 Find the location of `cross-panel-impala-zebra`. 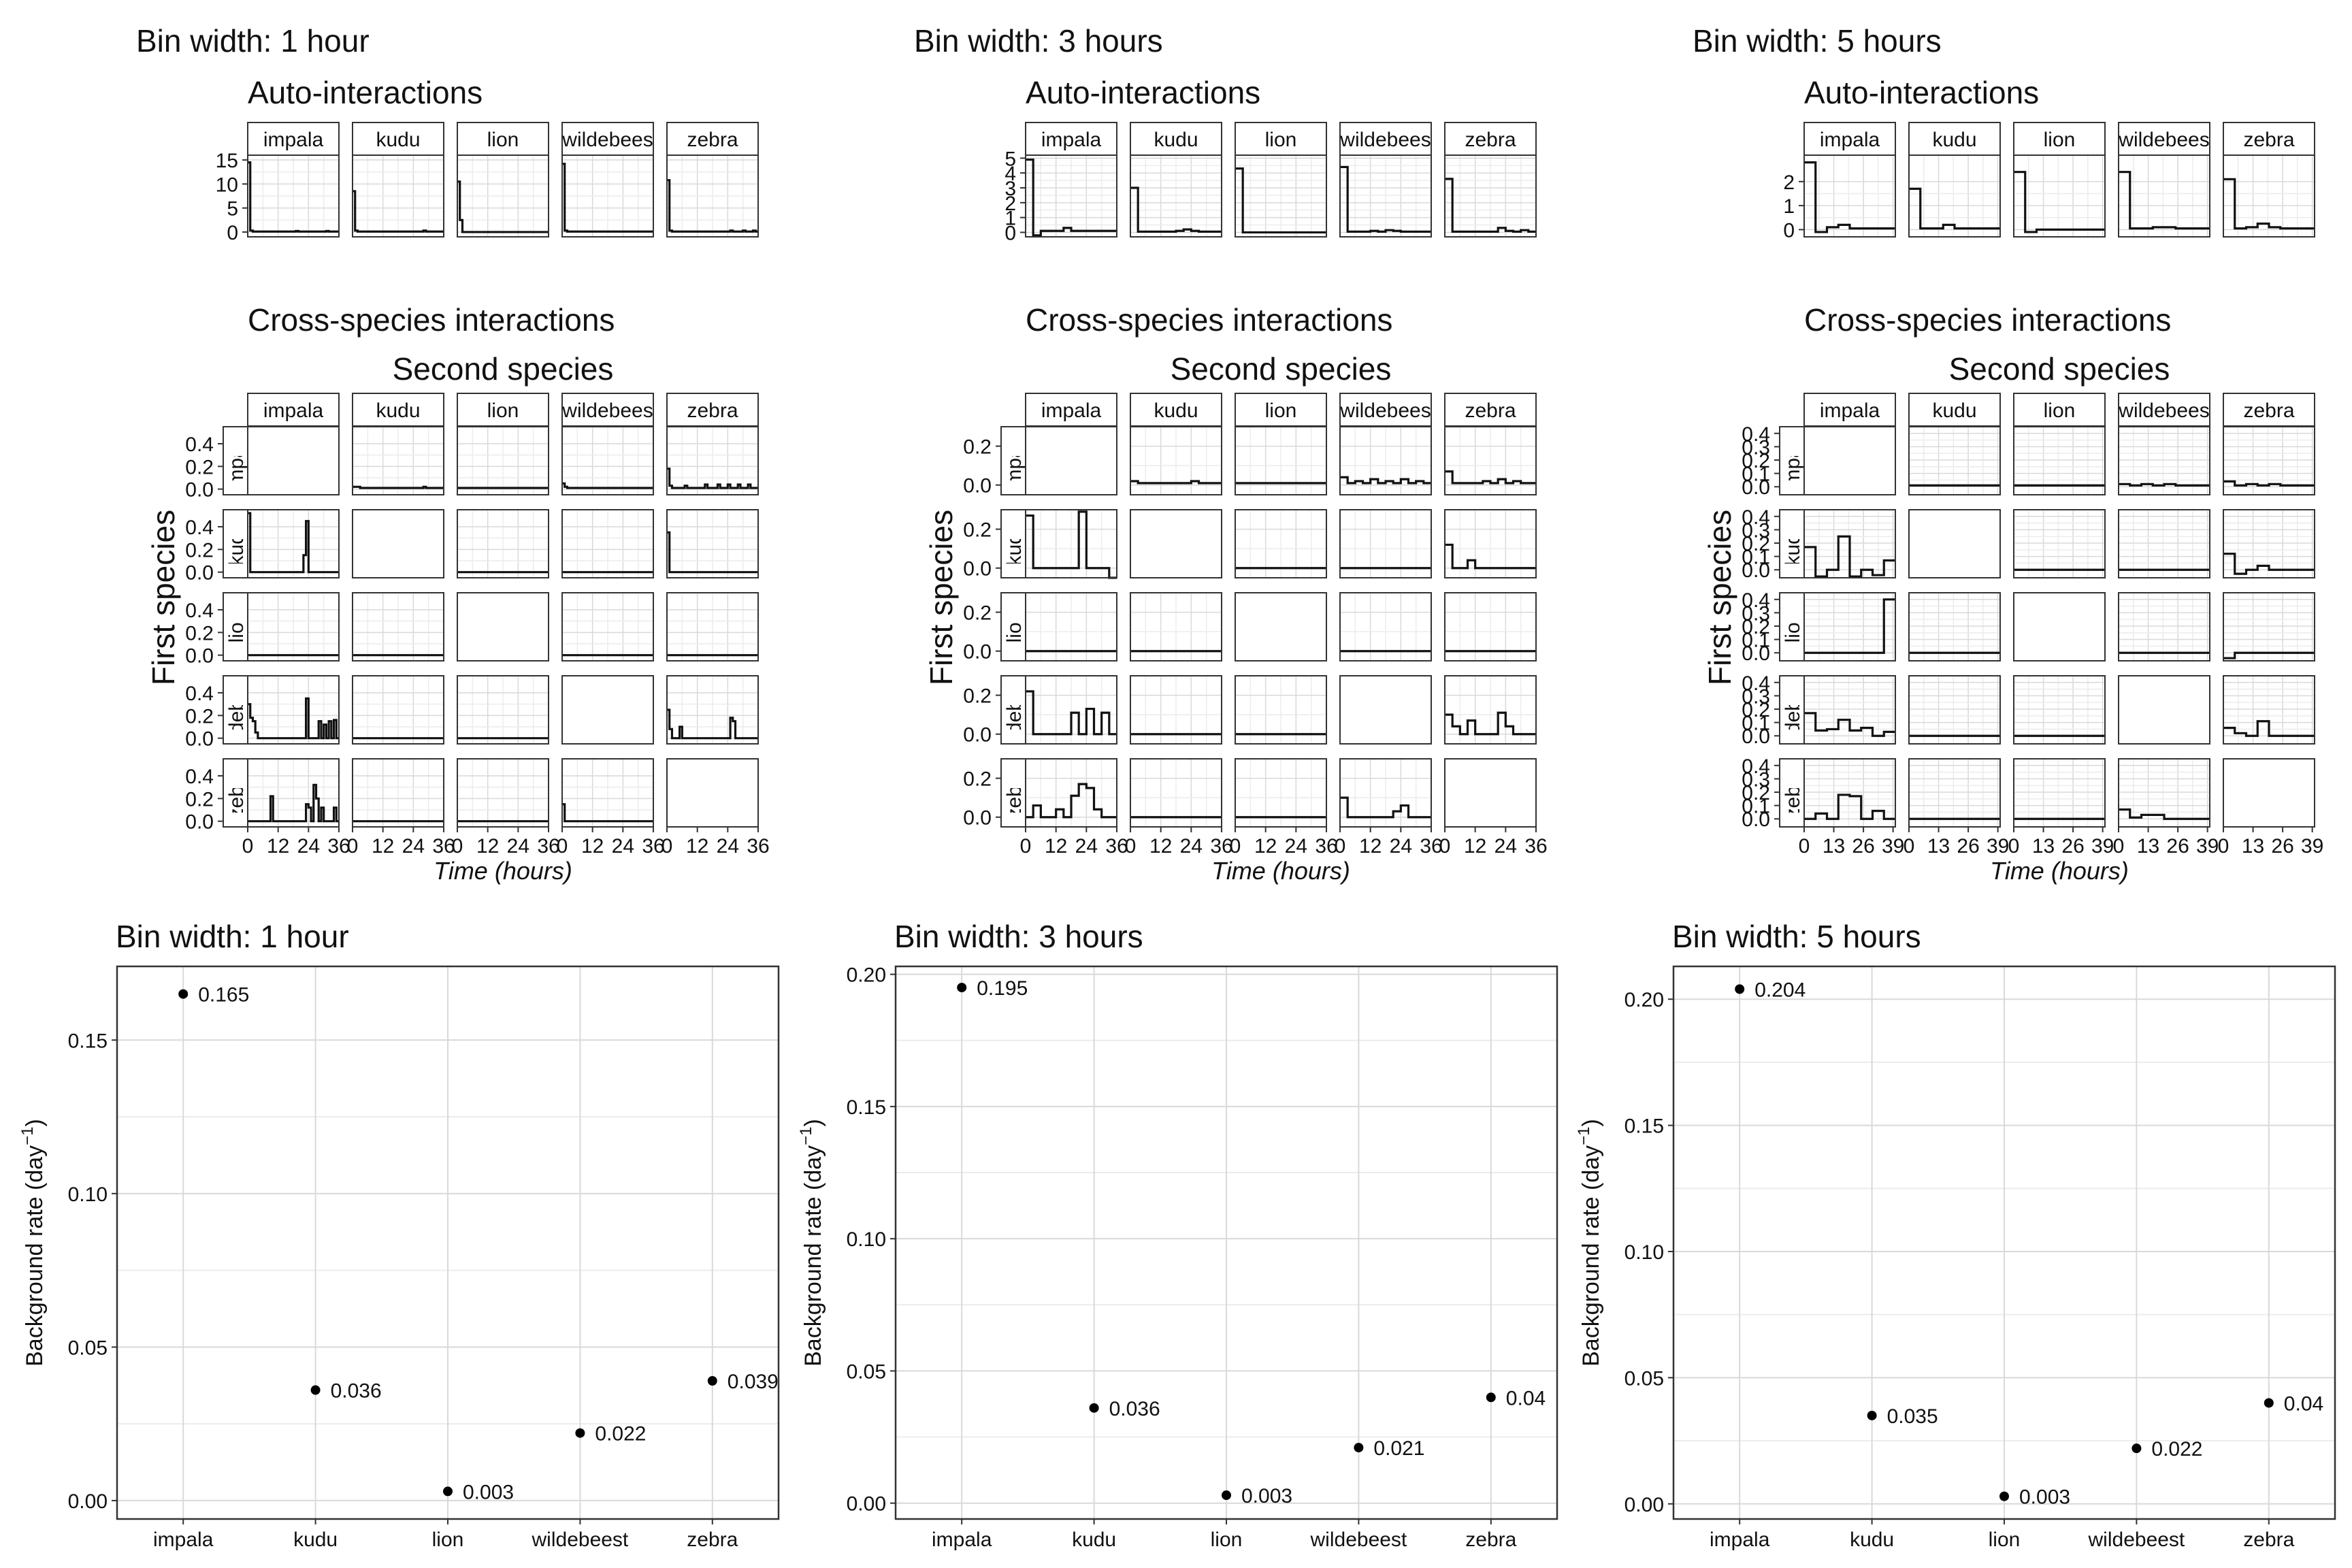

cross-panel-impala-zebra is located at coordinates (2269, 461).